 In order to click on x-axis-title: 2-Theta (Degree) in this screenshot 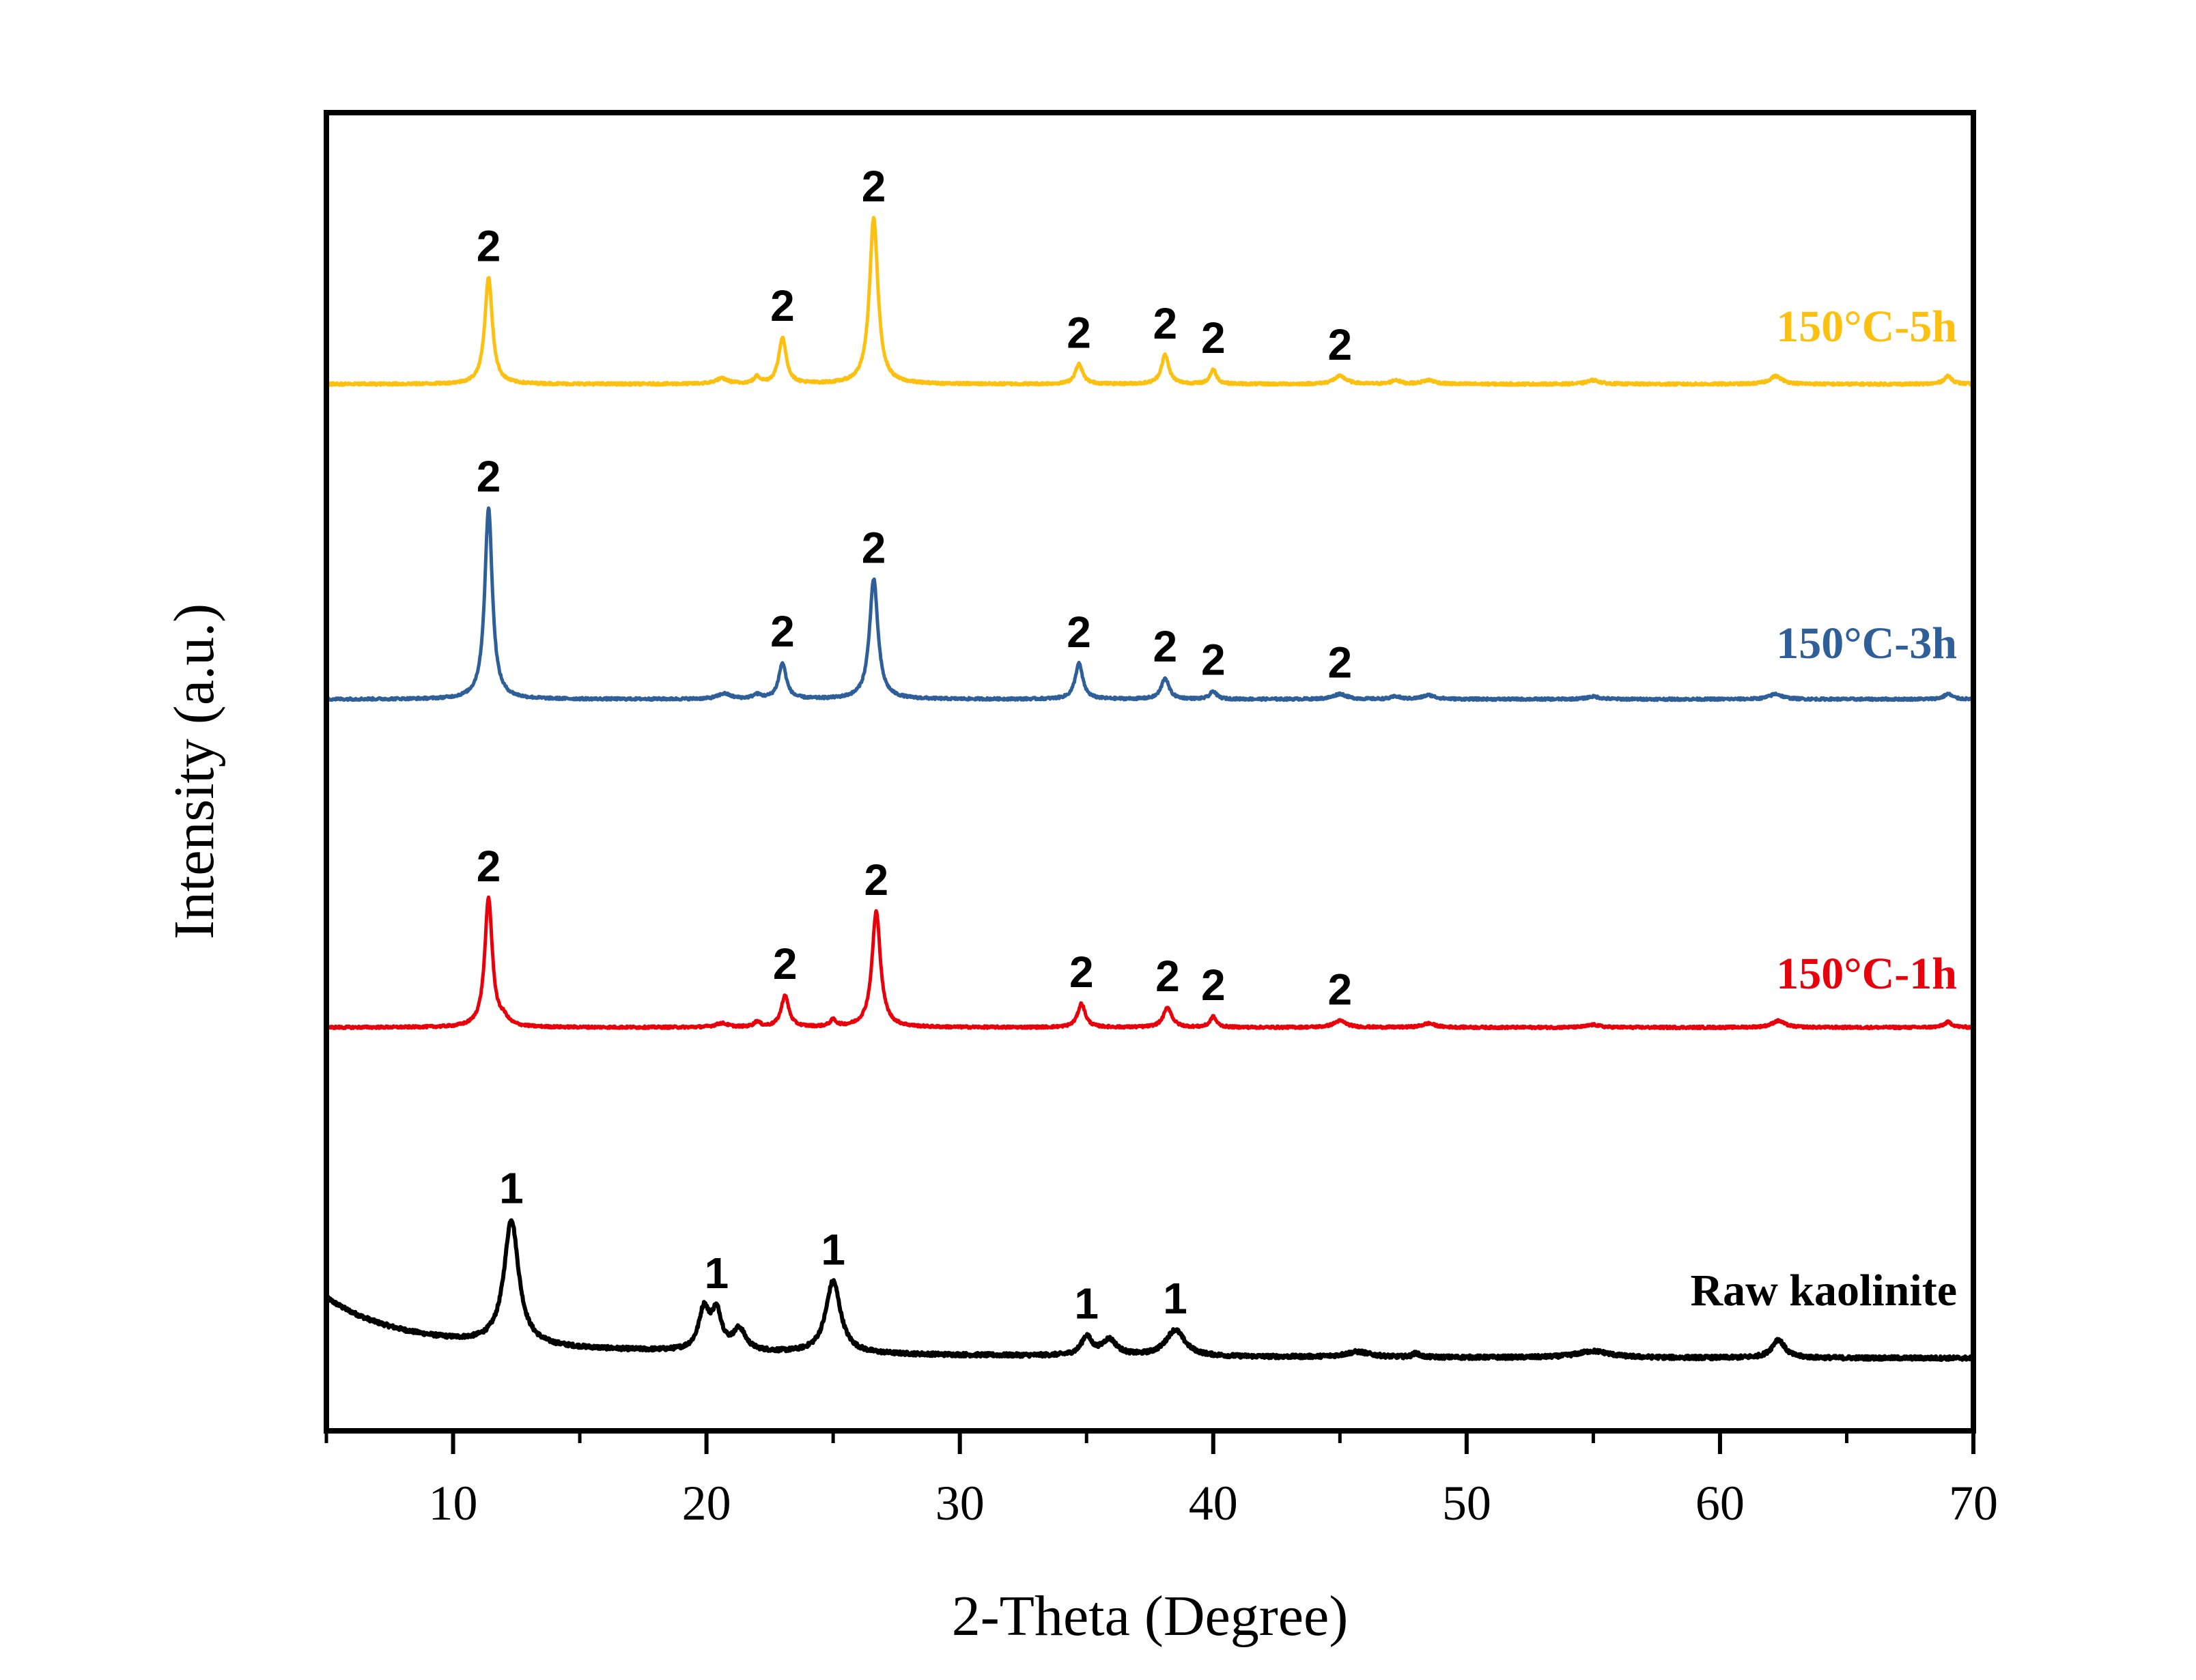, I will do `click(1150, 1616)`.